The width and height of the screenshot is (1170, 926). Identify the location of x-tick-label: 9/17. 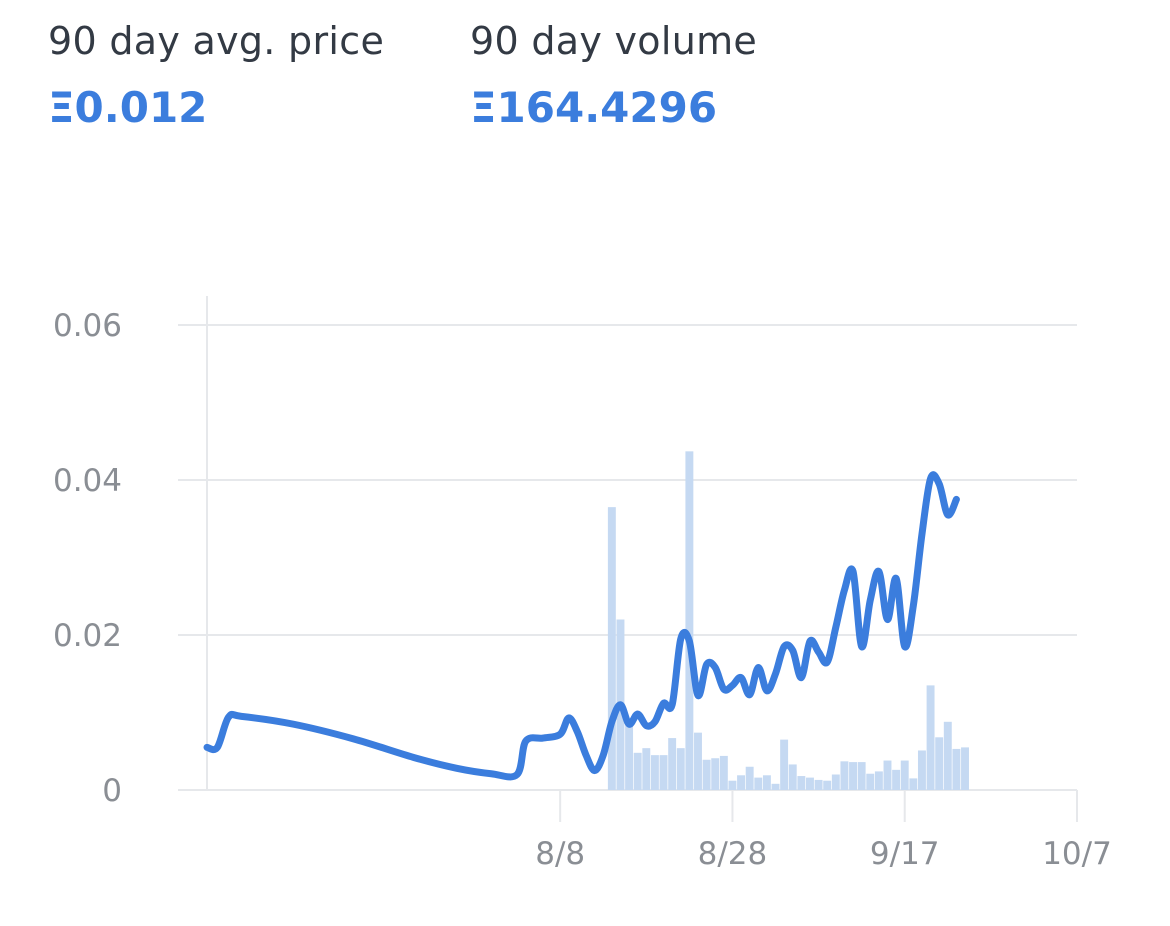
(905, 854).